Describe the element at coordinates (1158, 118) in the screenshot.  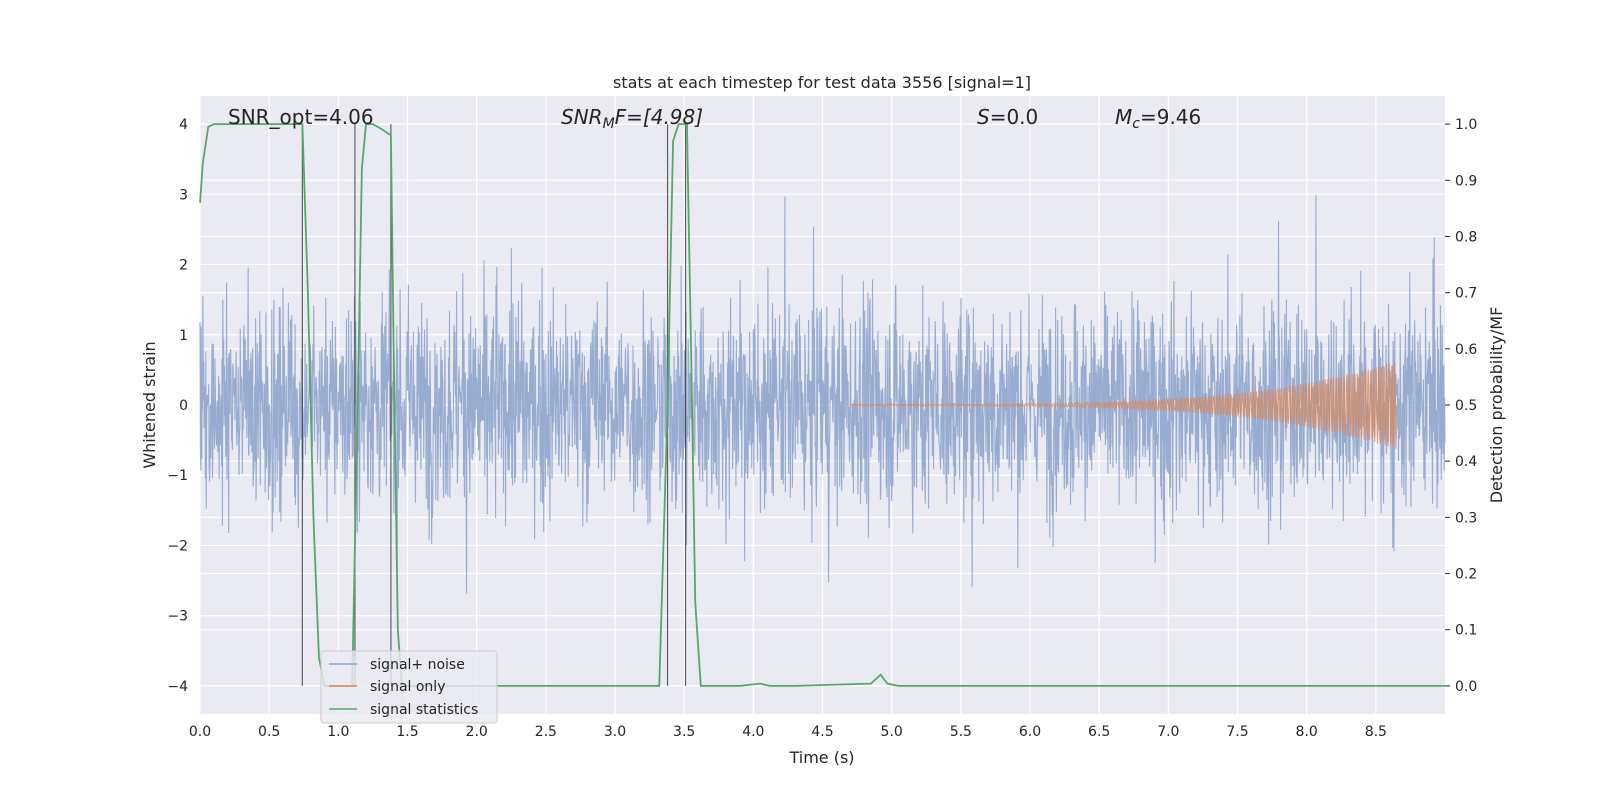
I see `annotation-mc: Mc=9.46` at that location.